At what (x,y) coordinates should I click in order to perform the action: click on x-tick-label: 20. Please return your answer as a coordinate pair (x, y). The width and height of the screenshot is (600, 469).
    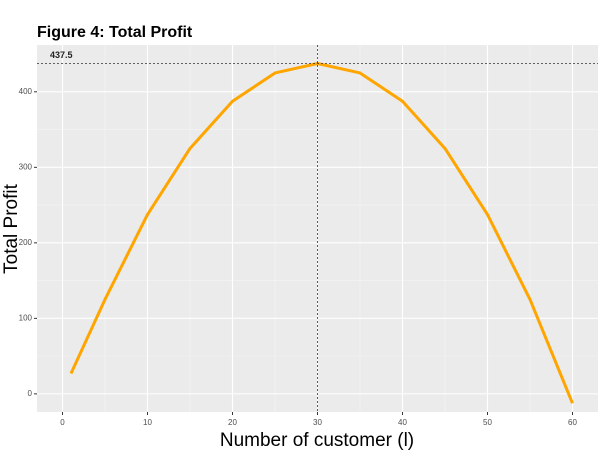
    Looking at the image, I should click on (232, 422).